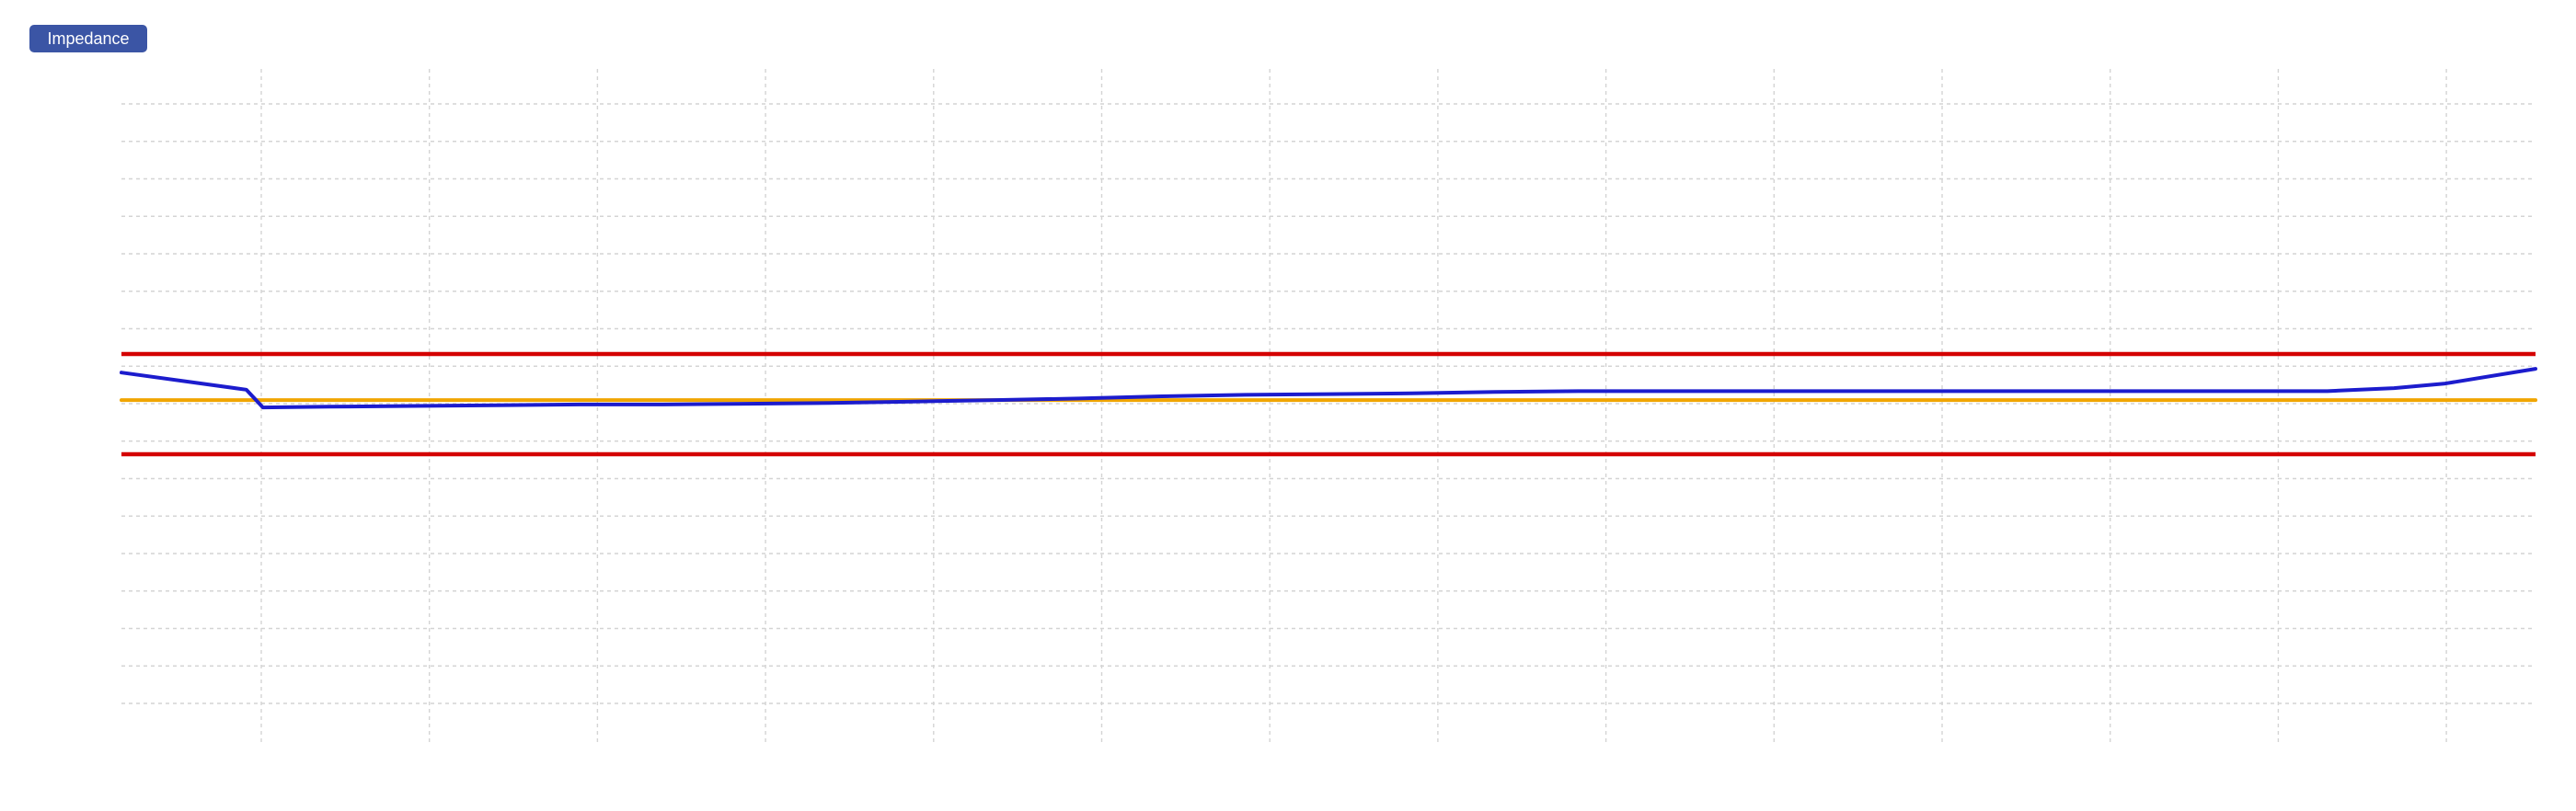  I want to click on impedance-tab-button: Impedance, so click(88, 38).